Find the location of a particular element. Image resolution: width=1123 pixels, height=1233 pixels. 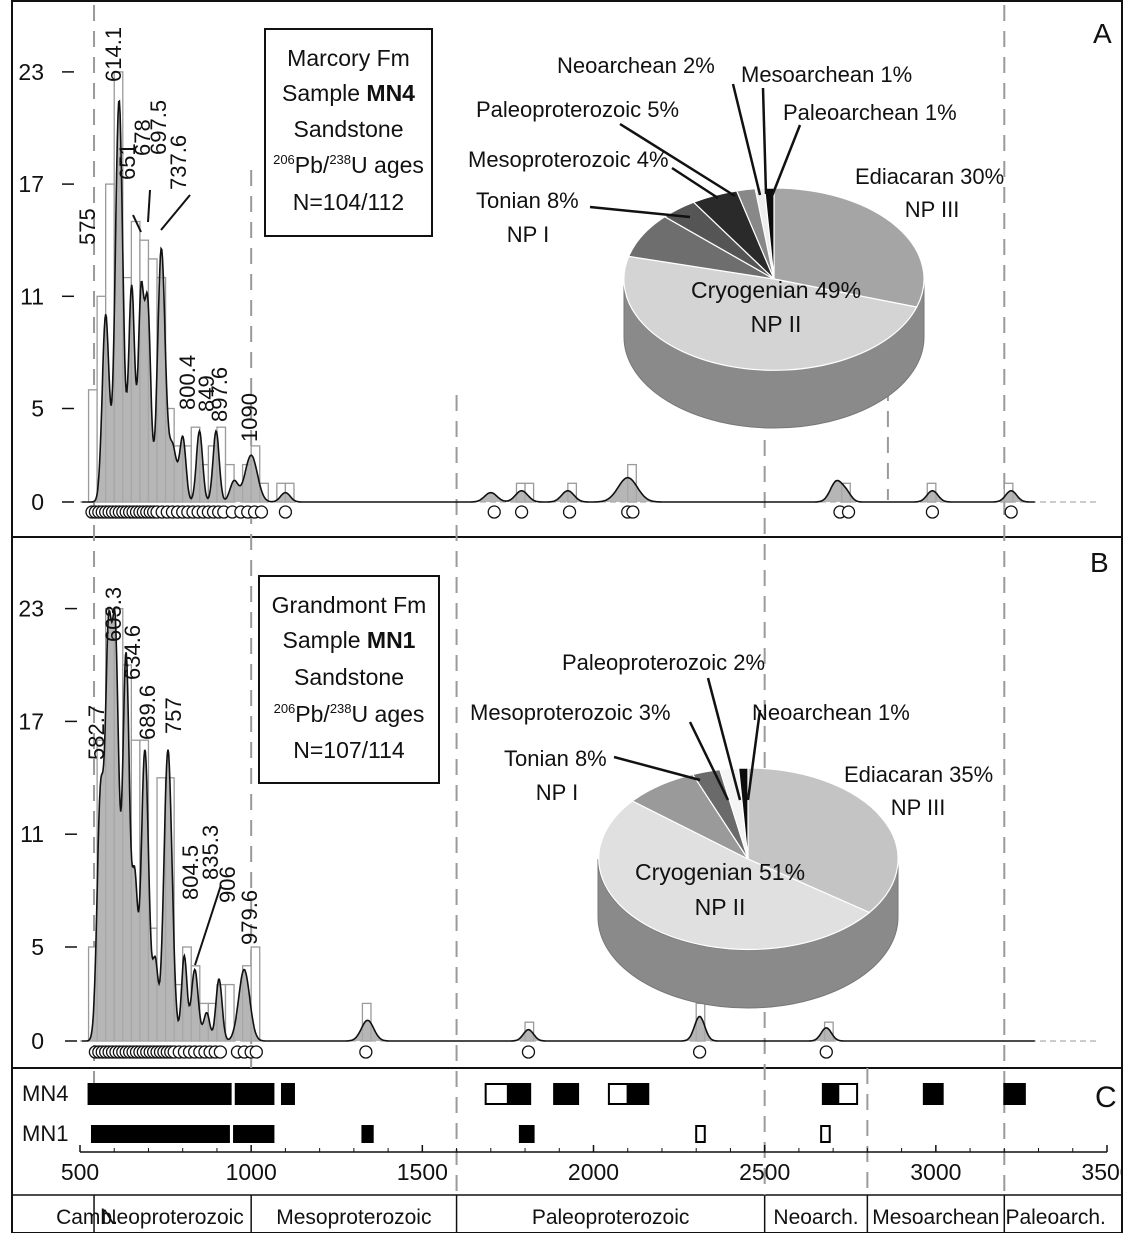

pie-chart-mn4 is located at coordinates (774, 308).